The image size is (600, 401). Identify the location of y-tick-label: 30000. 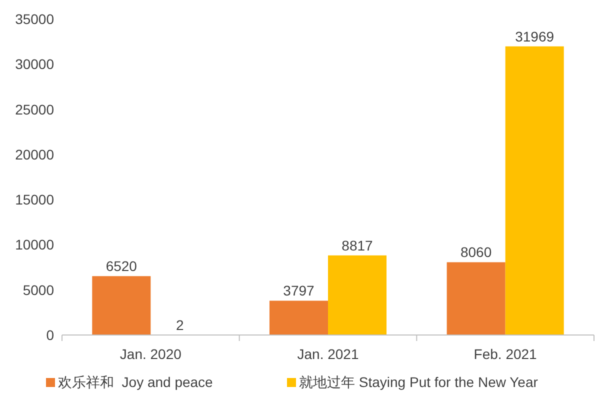
(34, 64).